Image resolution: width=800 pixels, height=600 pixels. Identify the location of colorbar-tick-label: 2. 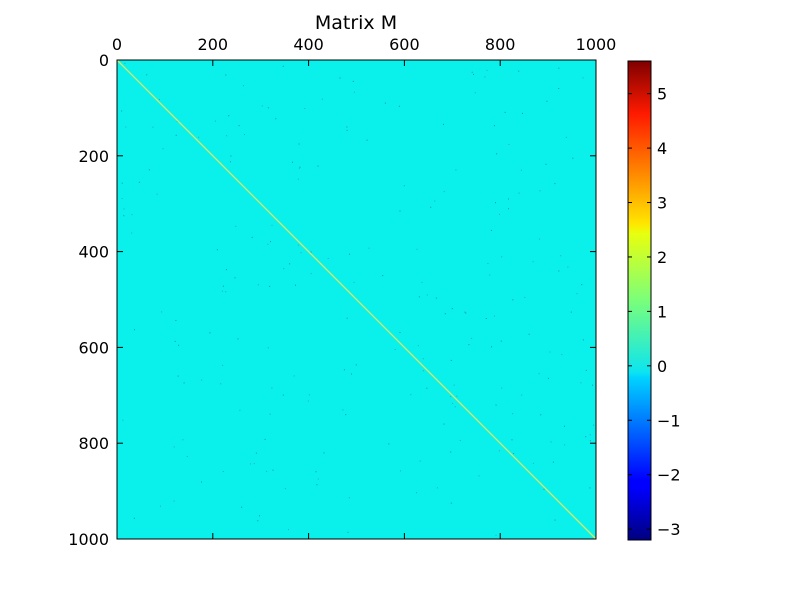
(662, 257).